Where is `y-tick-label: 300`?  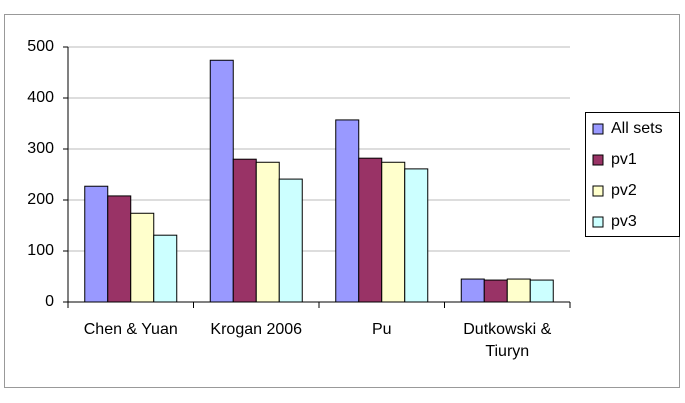 y-tick-label: 300 is located at coordinates (40, 148).